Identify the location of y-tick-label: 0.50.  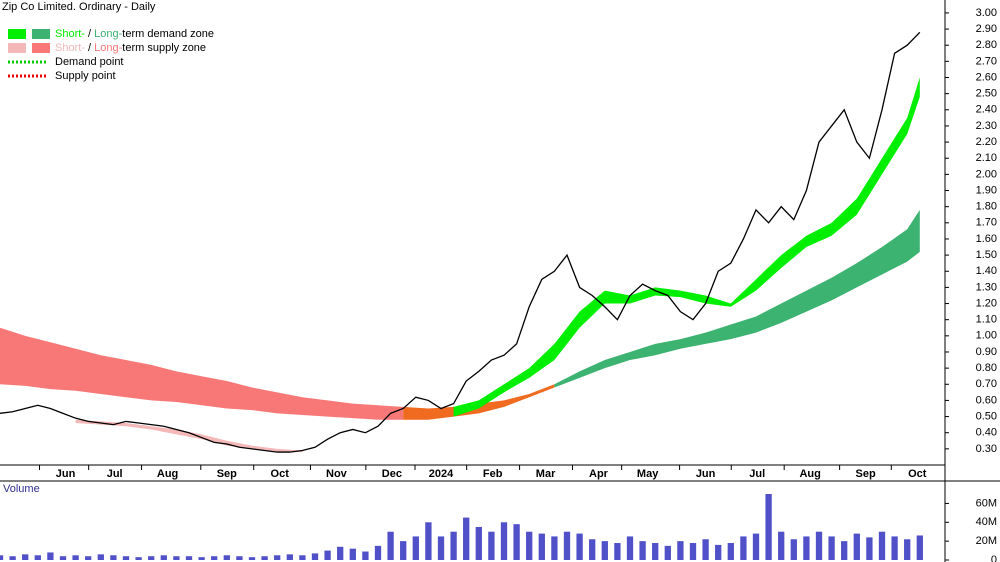
(986, 416).